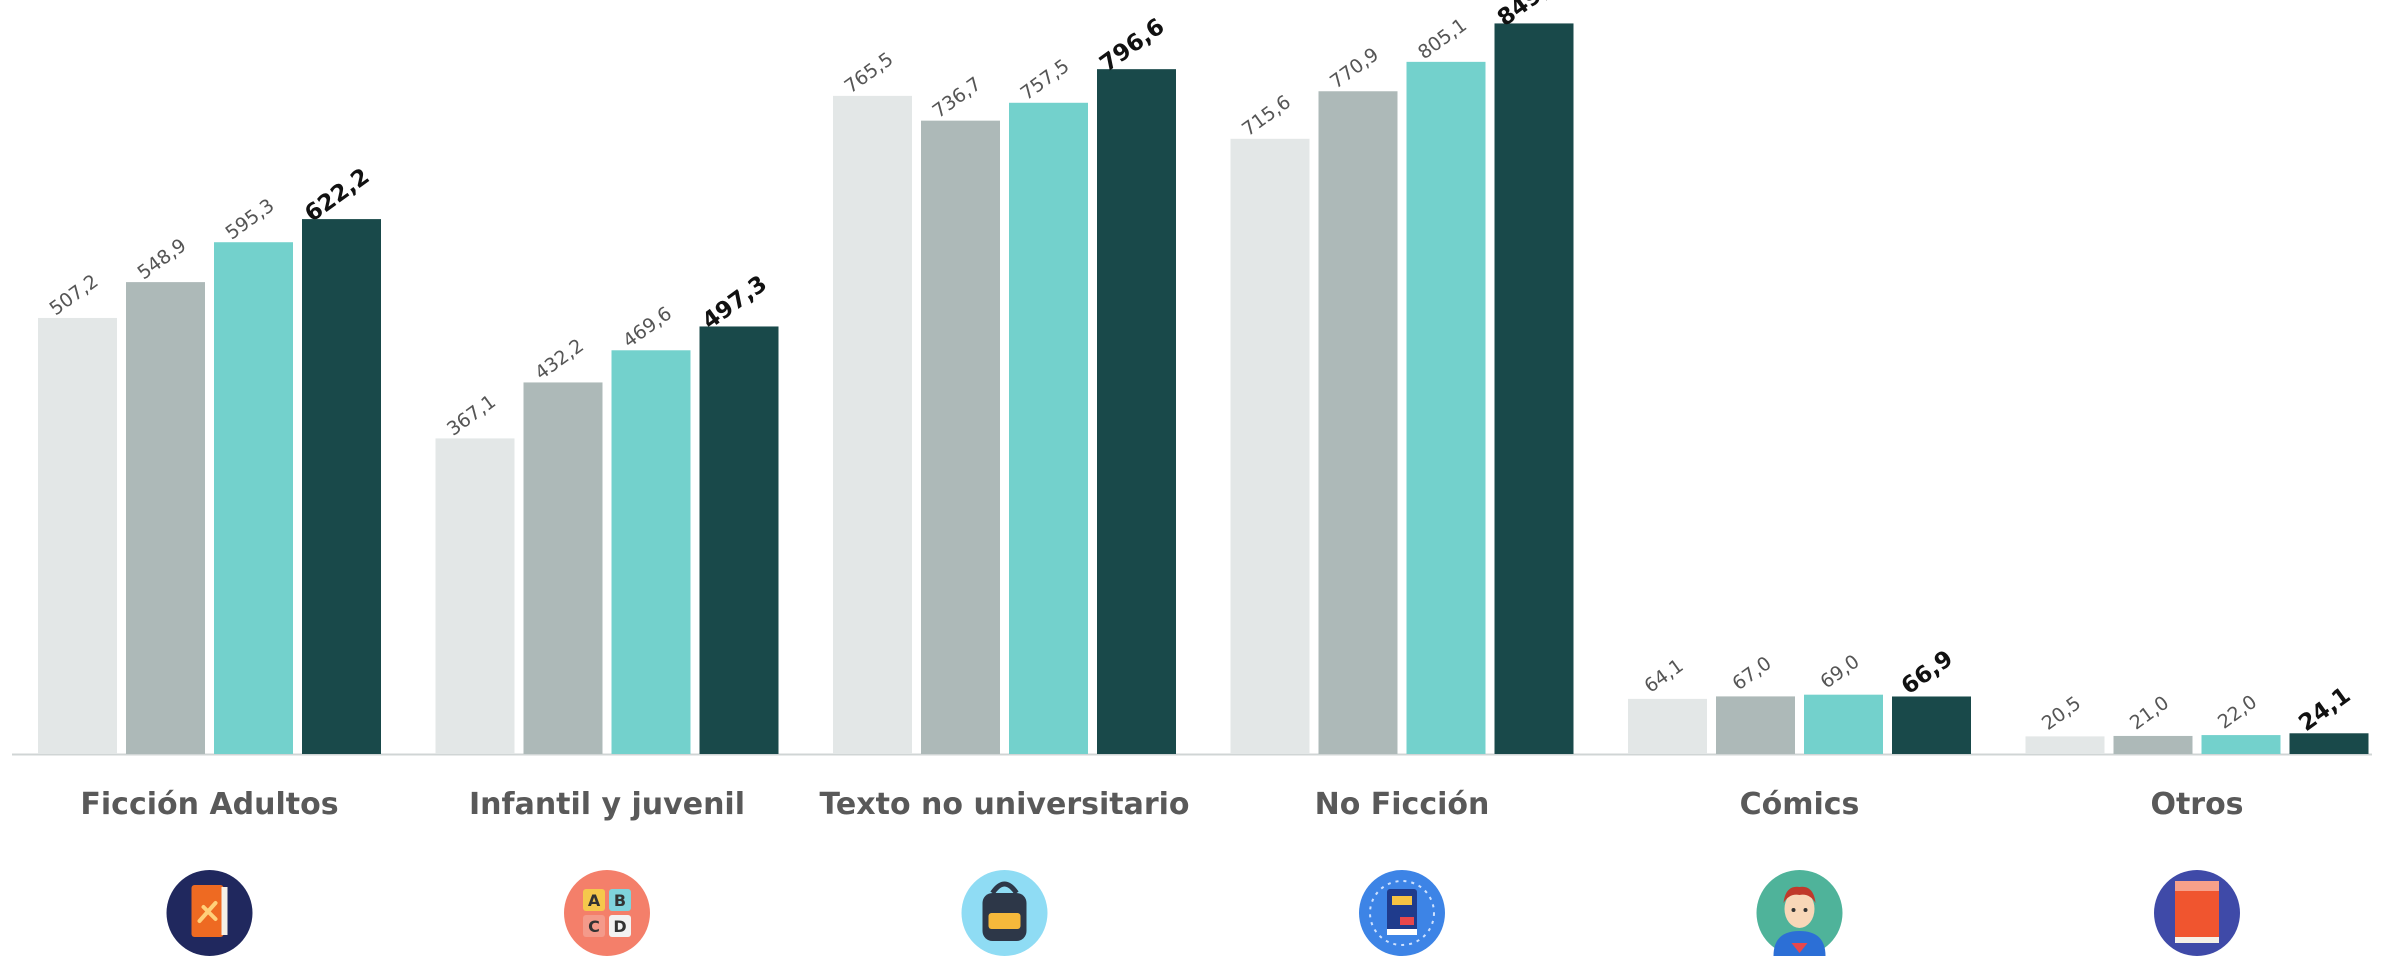  What do you see at coordinates (594, 926) in the screenshot?
I see `svg-text: C` at bounding box center [594, 926].